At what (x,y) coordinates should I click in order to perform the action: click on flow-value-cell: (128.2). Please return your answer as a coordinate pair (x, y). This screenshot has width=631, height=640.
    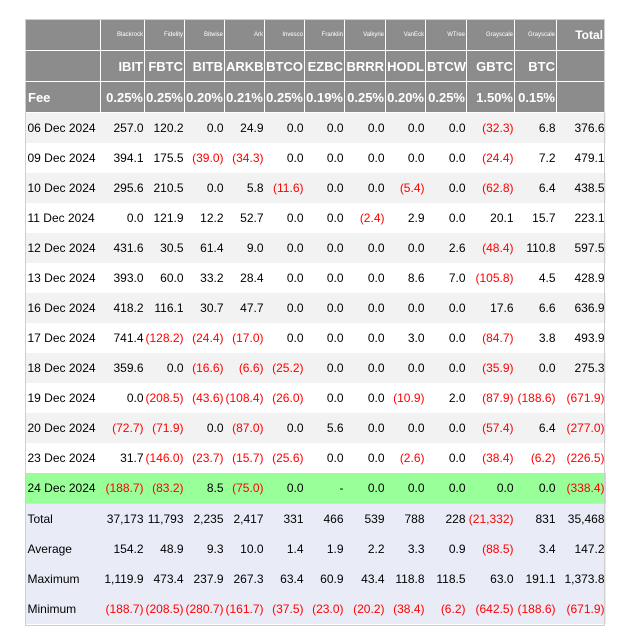
    Looking at the image, I should click on (164, 338).